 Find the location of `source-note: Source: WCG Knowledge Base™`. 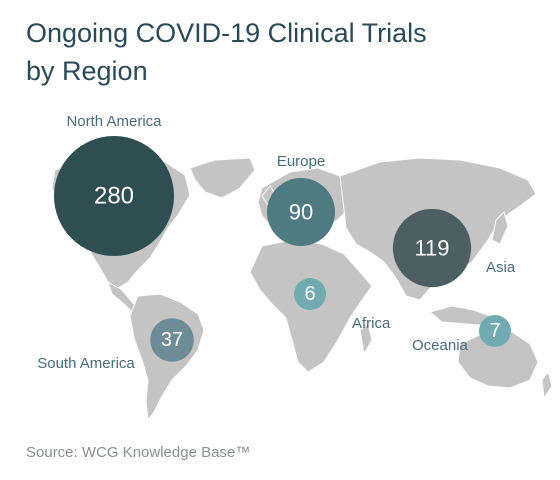

source-note: Source: WCG Knowledge Base™ is located at coordinates (138, 452).